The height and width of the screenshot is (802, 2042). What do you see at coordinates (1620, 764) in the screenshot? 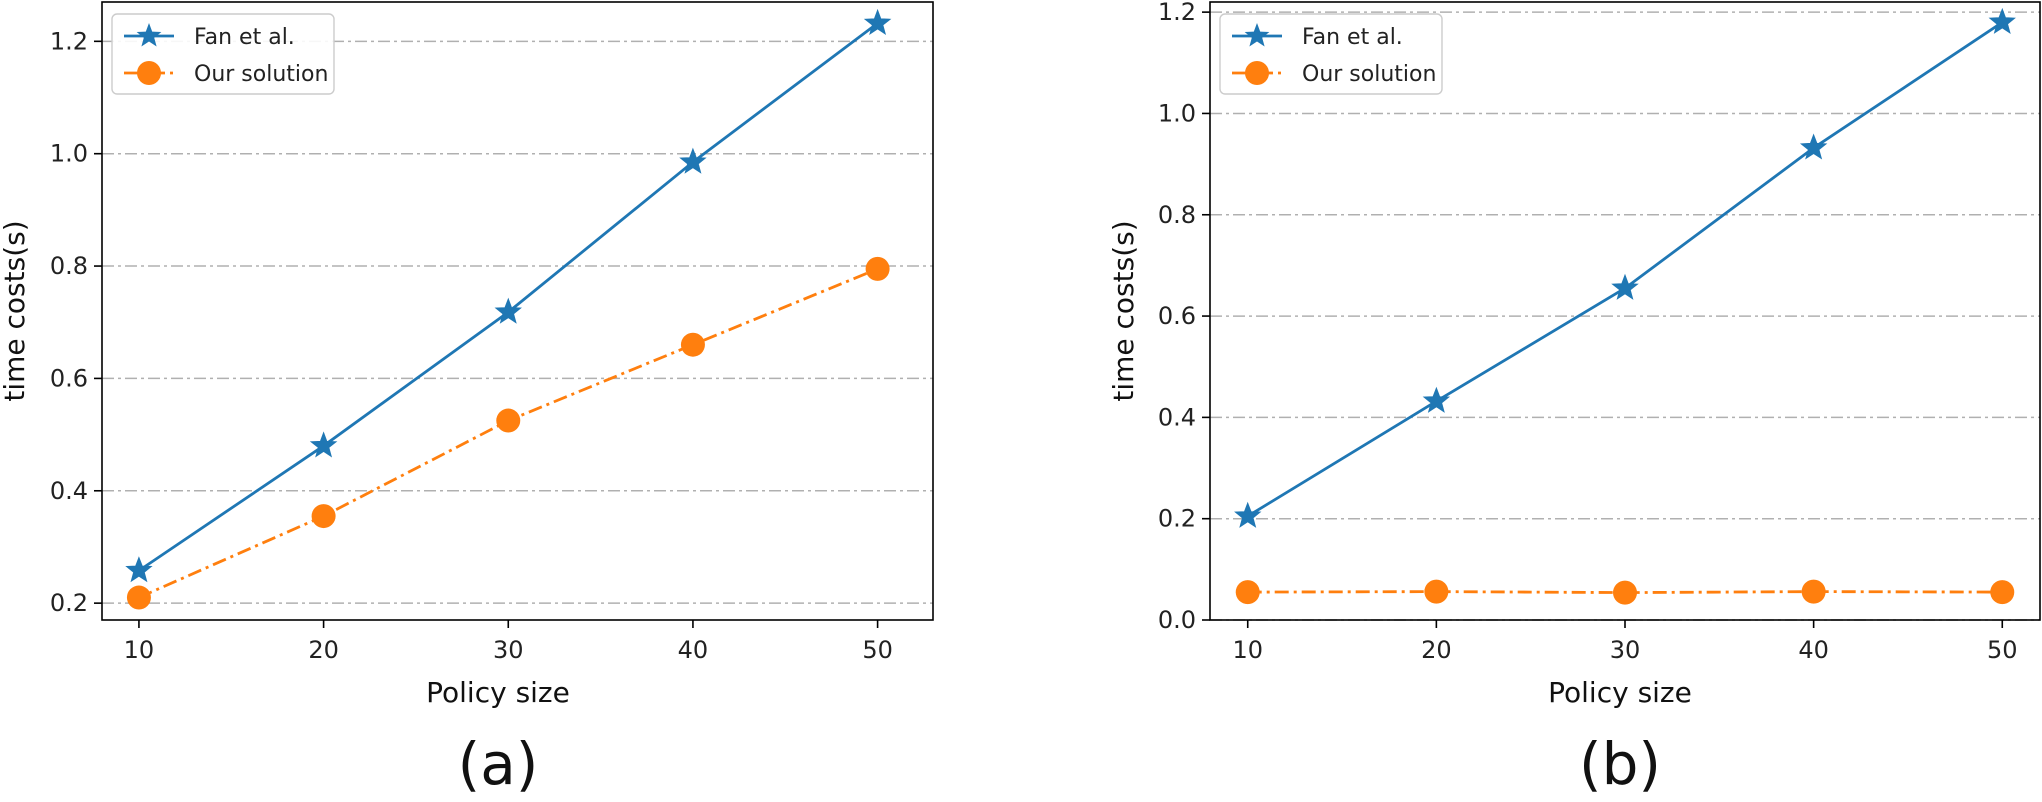
I see `panel-label: (b)` at bounding box center [1620, 764].